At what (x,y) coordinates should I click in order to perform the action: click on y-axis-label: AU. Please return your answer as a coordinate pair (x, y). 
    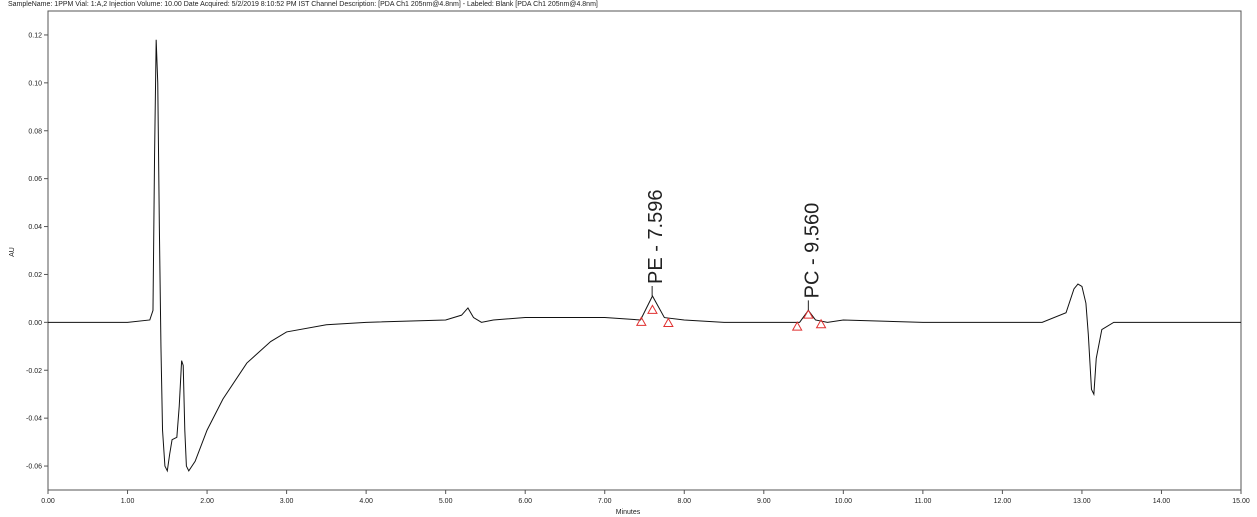
    Looking at the image, I should click on (12, 252).